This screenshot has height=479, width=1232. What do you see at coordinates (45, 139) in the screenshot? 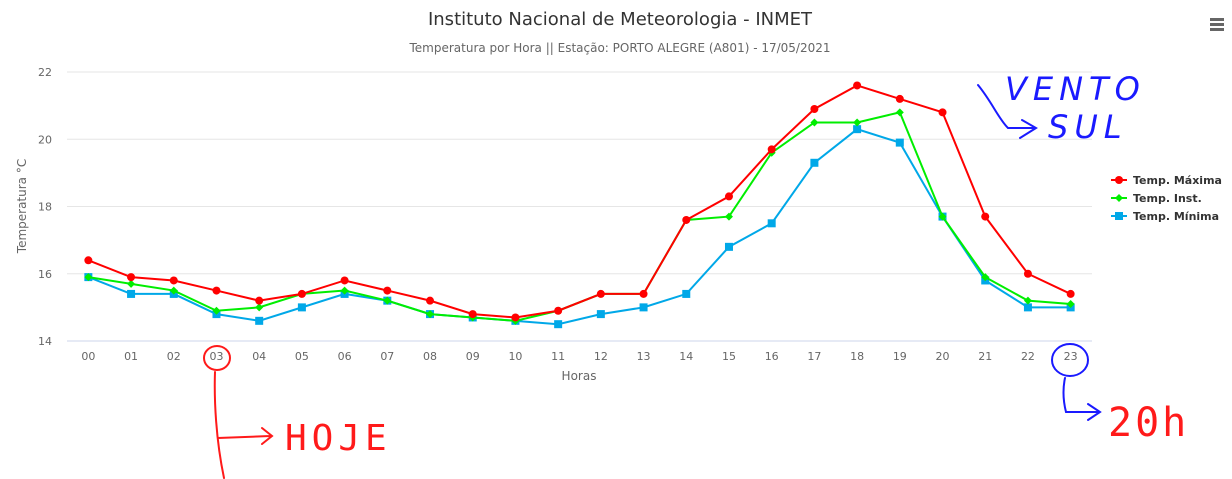
I see `y-tick-label: 20` at bounding box center [45, 139].